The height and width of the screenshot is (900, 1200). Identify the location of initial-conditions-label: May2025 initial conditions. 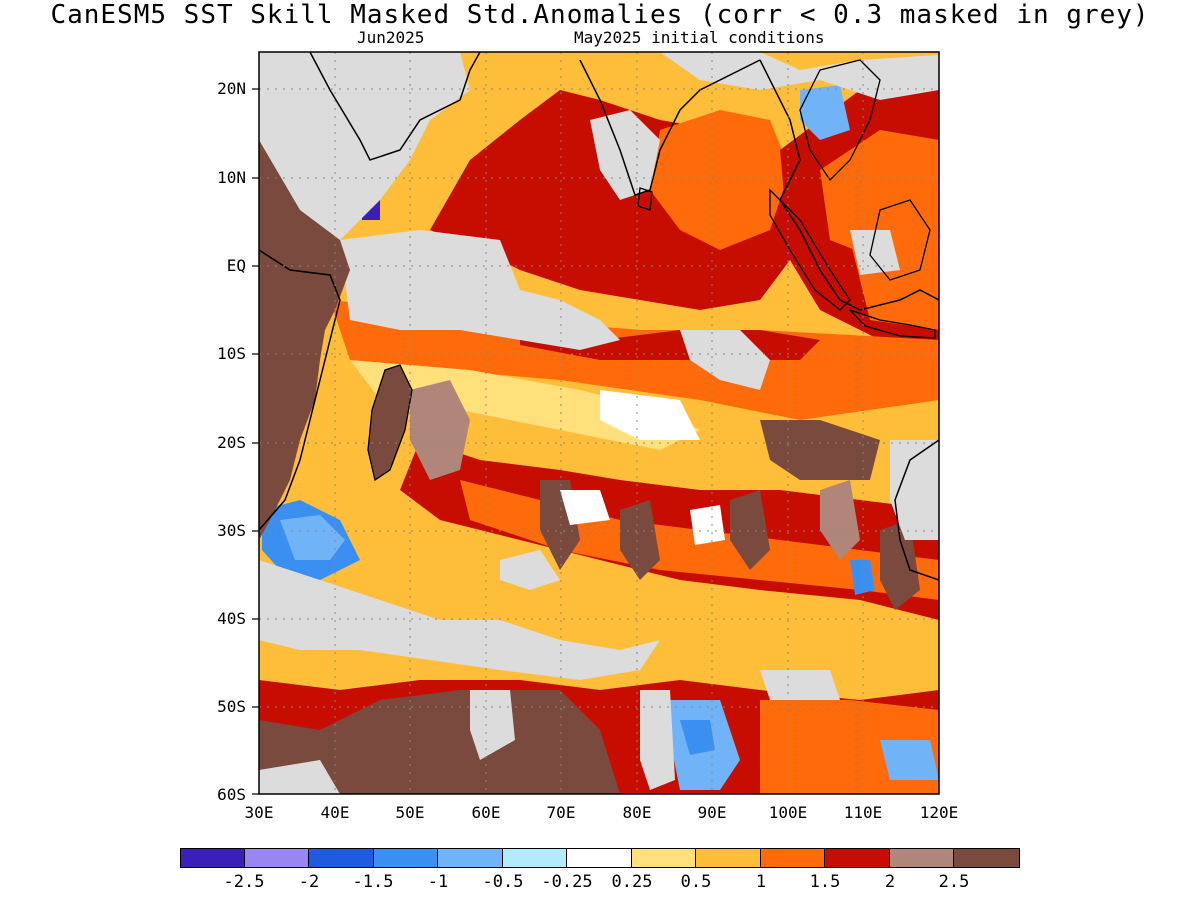
(699, 37).